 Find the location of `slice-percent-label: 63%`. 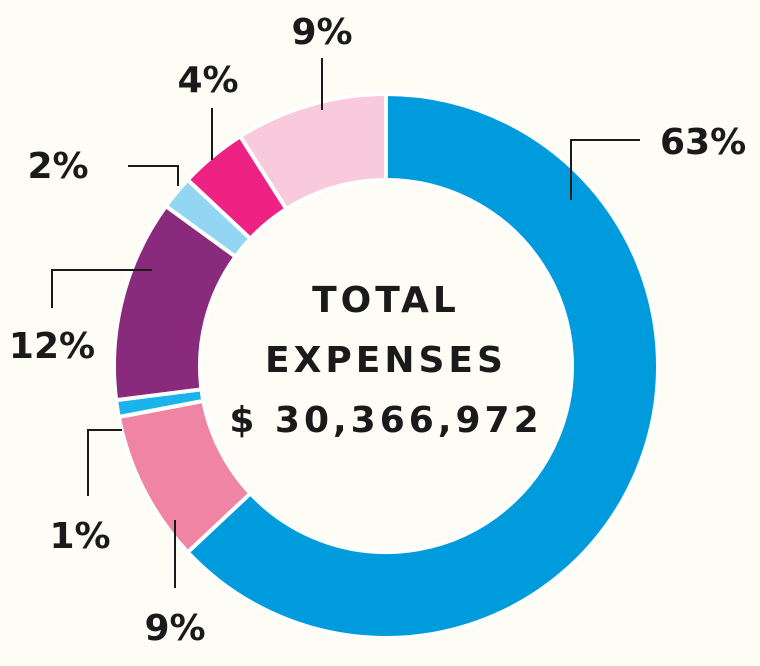

slice-percent-label: 63% is located at coordinates (703, 142).